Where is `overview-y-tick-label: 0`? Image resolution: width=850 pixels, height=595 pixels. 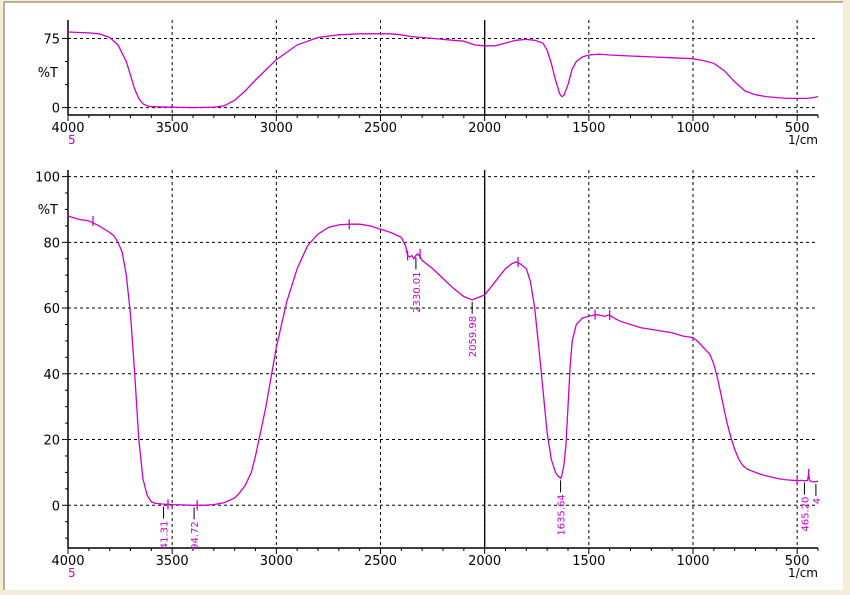 overview-y-tick-label: 0 is located at coordinates (56, 109).